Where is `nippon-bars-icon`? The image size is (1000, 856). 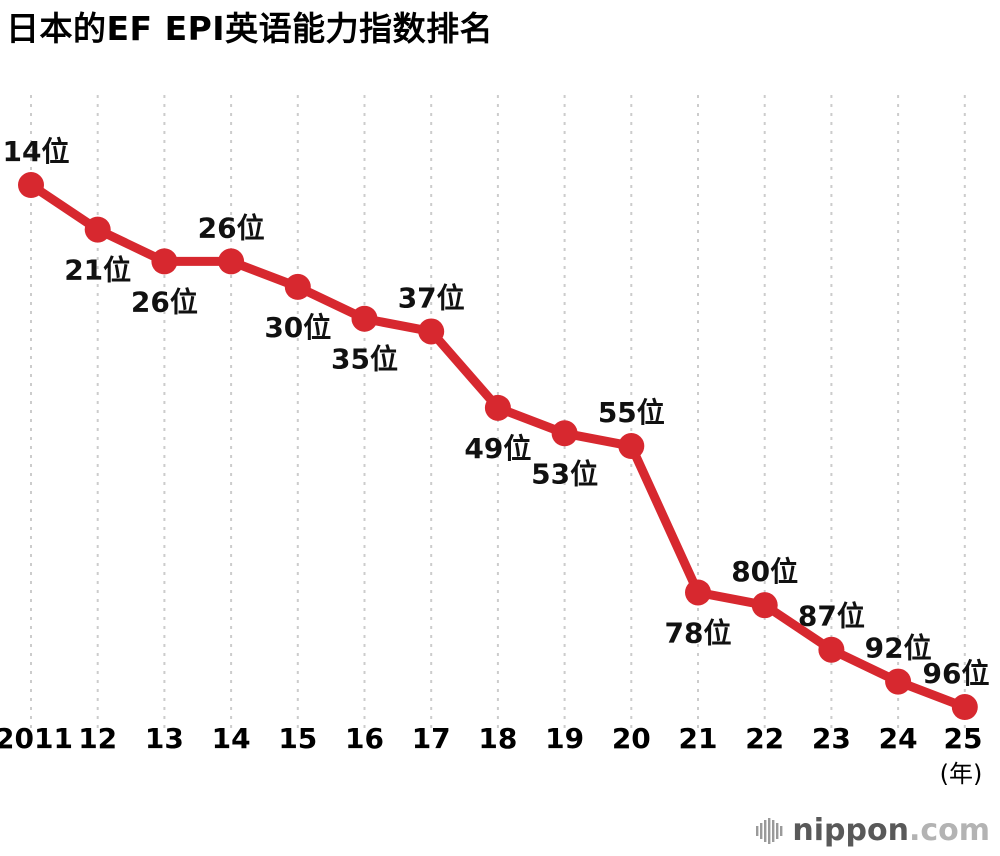 nippon-bars-icon is located at coordinates (769, 831).